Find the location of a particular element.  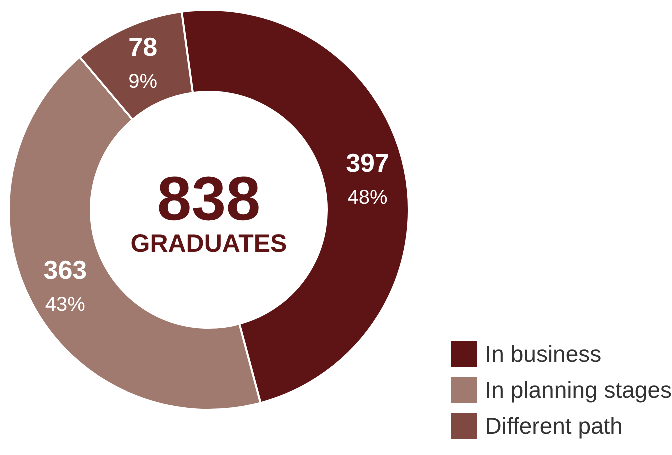

legend-label: Different path is located at coordinates (554, 426).